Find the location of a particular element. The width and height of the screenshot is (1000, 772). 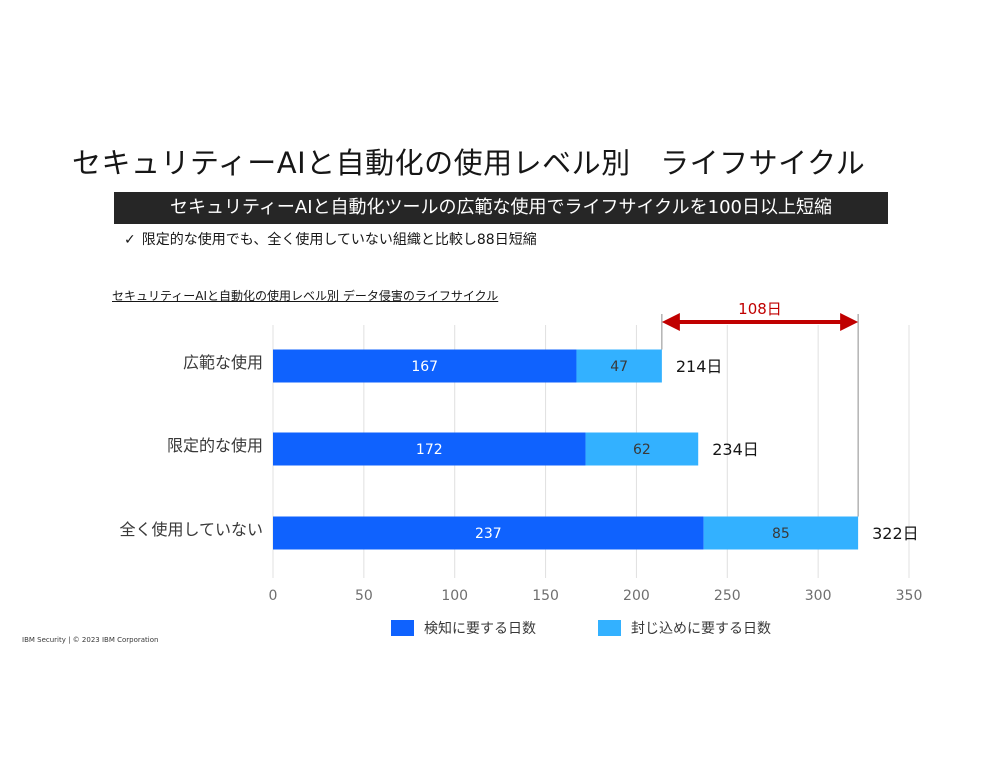

difference-label: 108日 is located at coordinates (760, 309).